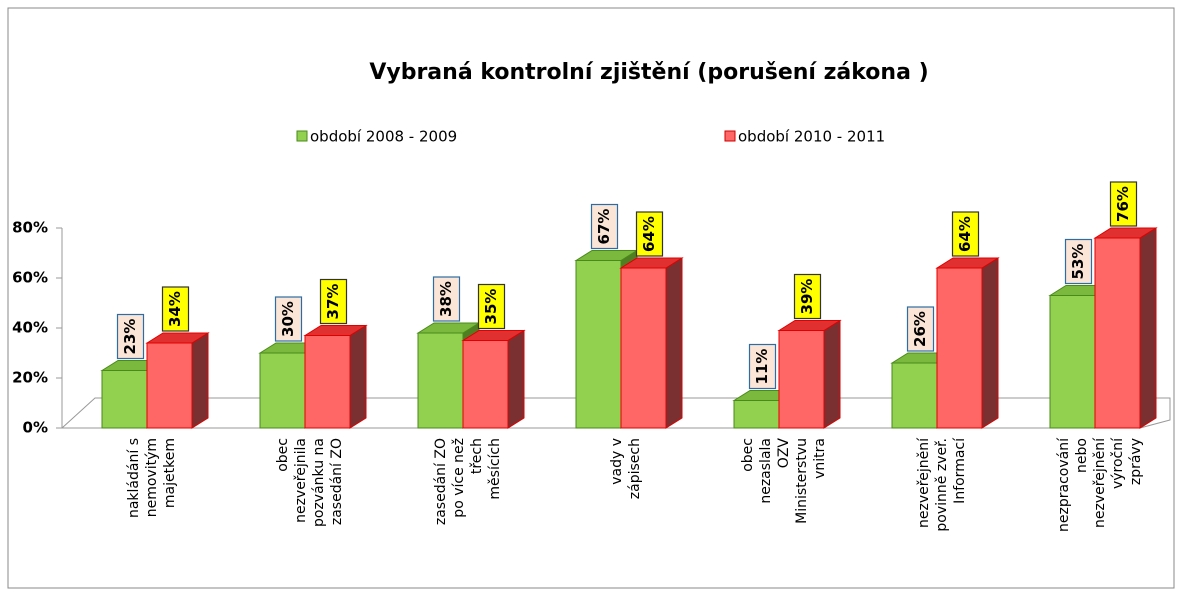  I want to click on x-tick-label: obec nezaslala OZV Ministerstvu vnitra, so click(784, 481).